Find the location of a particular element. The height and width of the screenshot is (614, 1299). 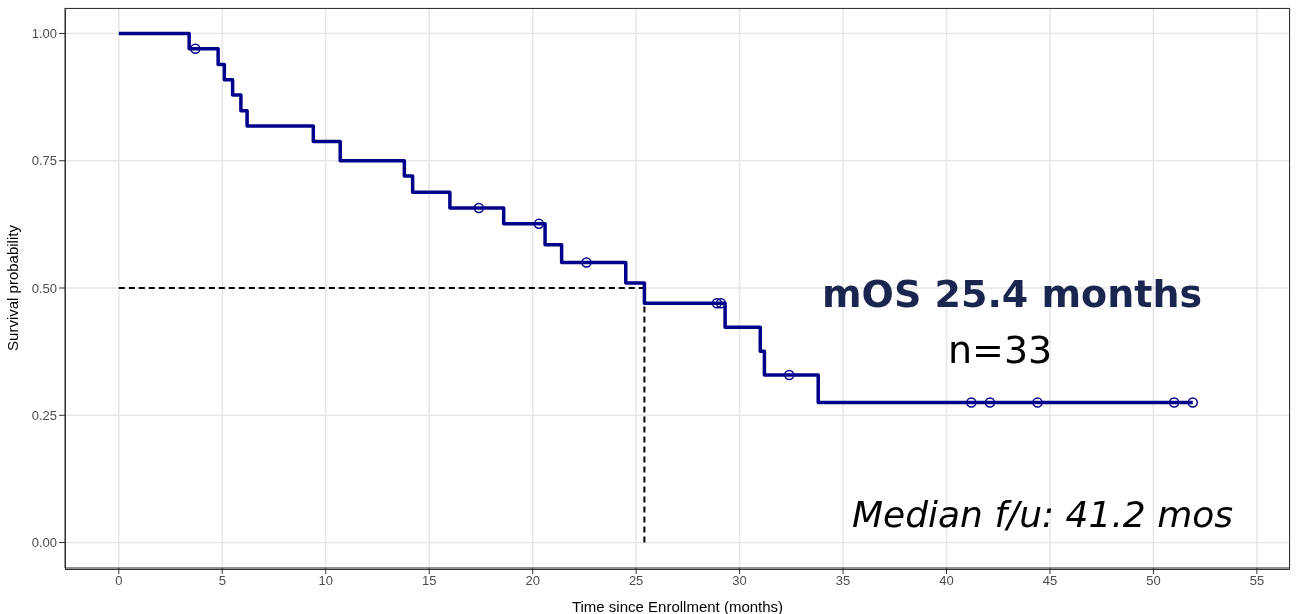

x-tick-label: 35 is located at coordinates (843, 581).